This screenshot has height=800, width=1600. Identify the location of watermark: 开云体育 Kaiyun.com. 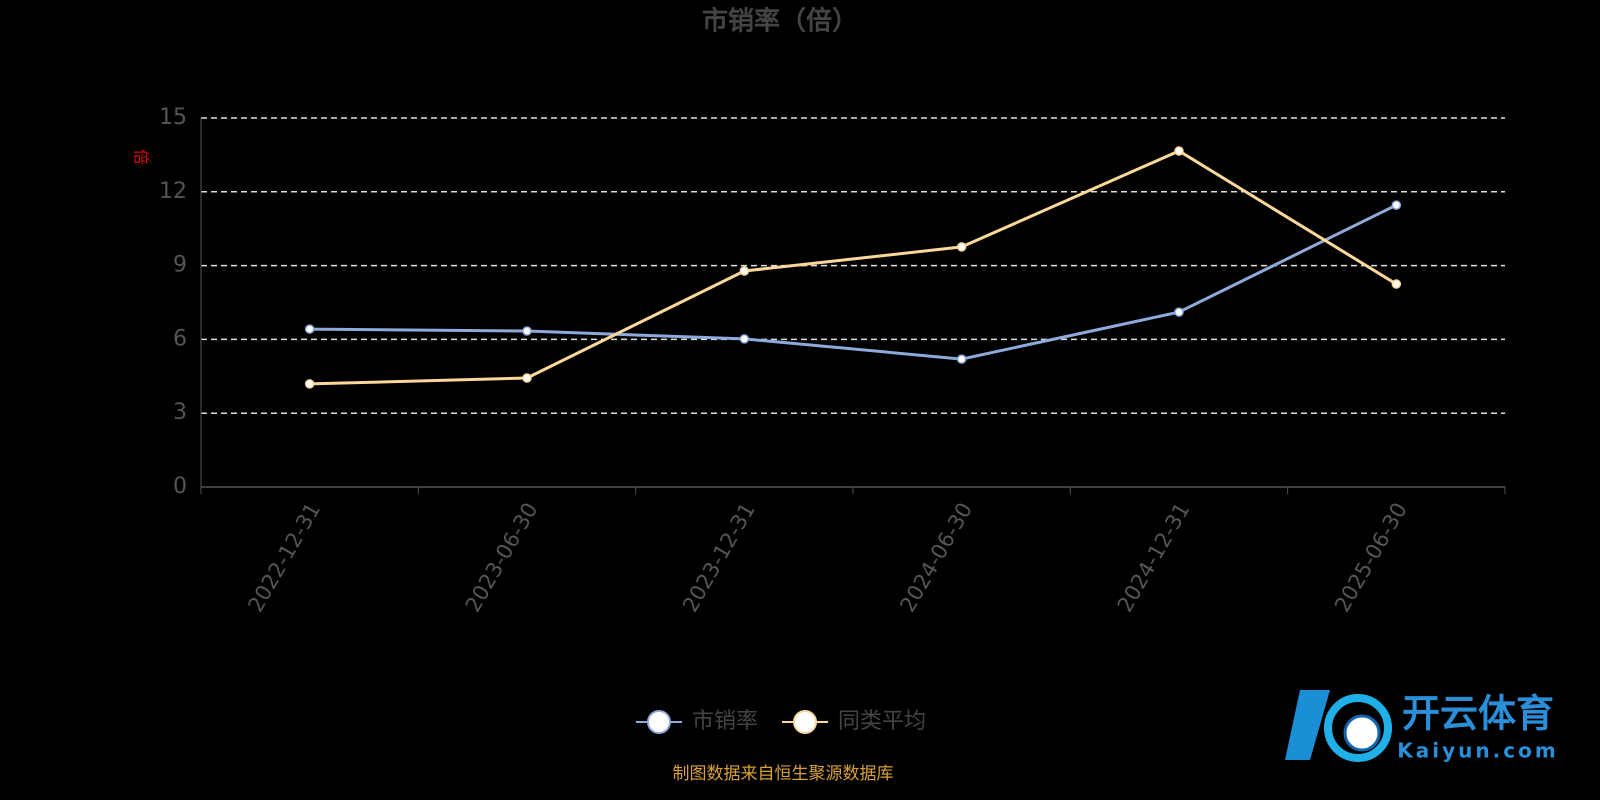
(1421, 726).